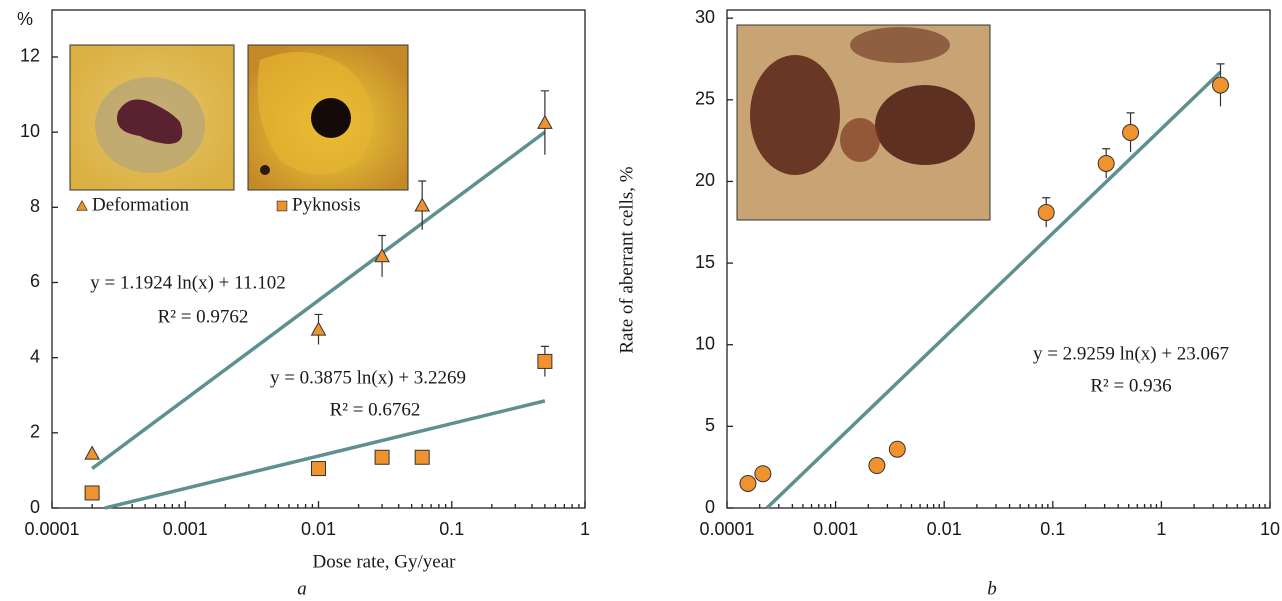  I want to click on y-tick-label: 12, so click(30, 56).